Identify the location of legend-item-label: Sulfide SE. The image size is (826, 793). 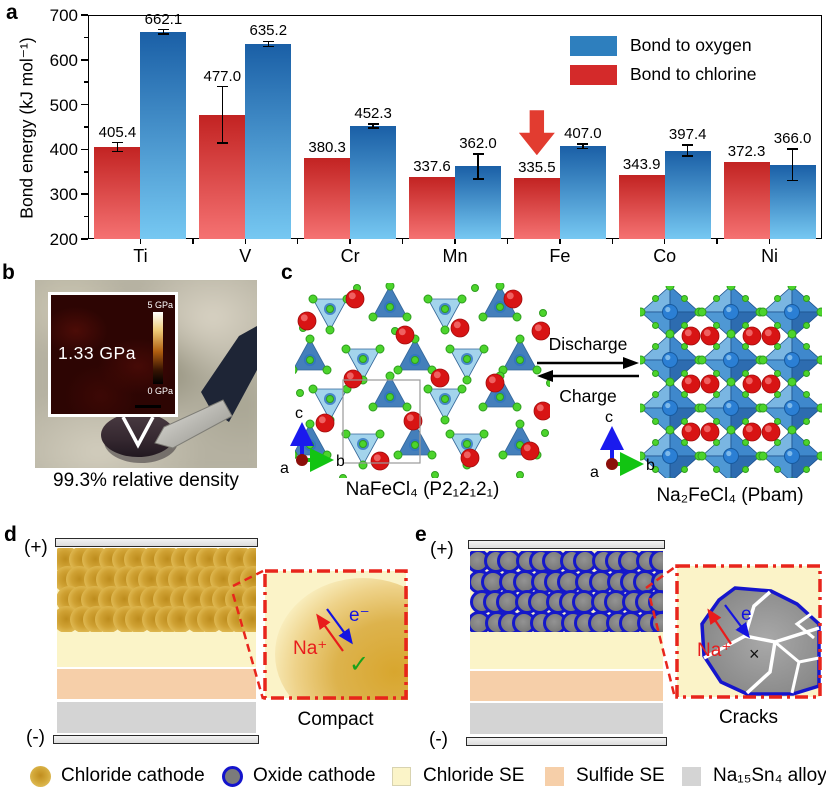
(620, 775).